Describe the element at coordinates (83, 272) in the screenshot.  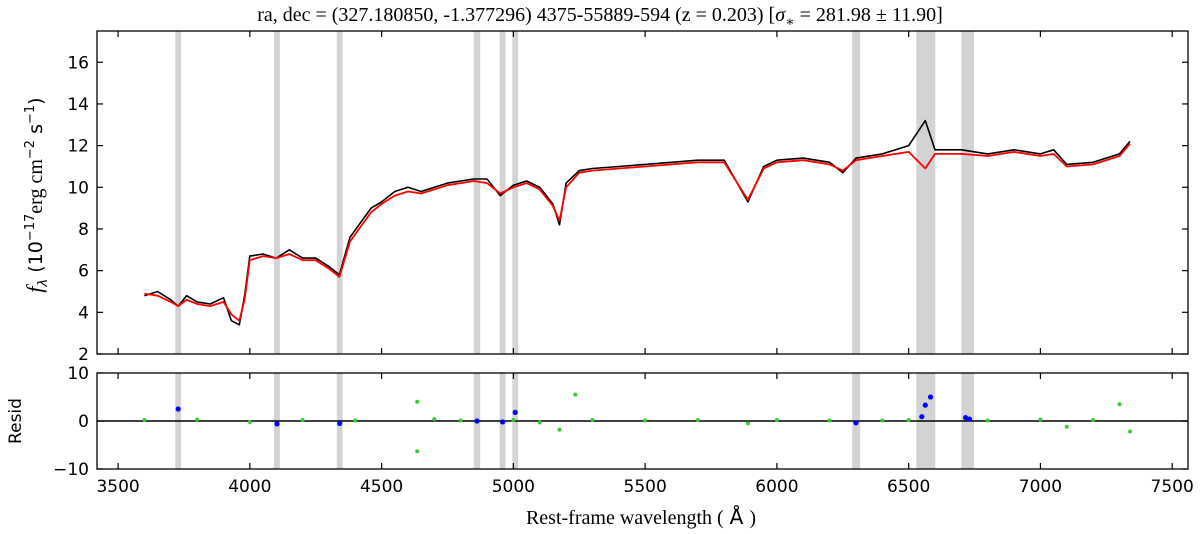
I see `y-tick-label: 6` at that location.